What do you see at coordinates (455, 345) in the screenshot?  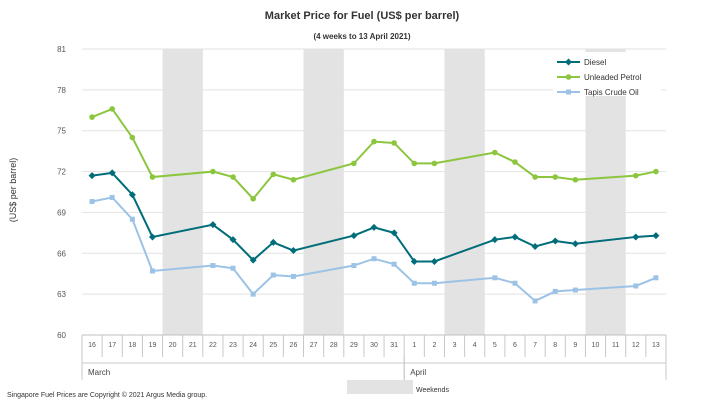 I see `x-tick-label: 3` at bounding box center [455, 345].